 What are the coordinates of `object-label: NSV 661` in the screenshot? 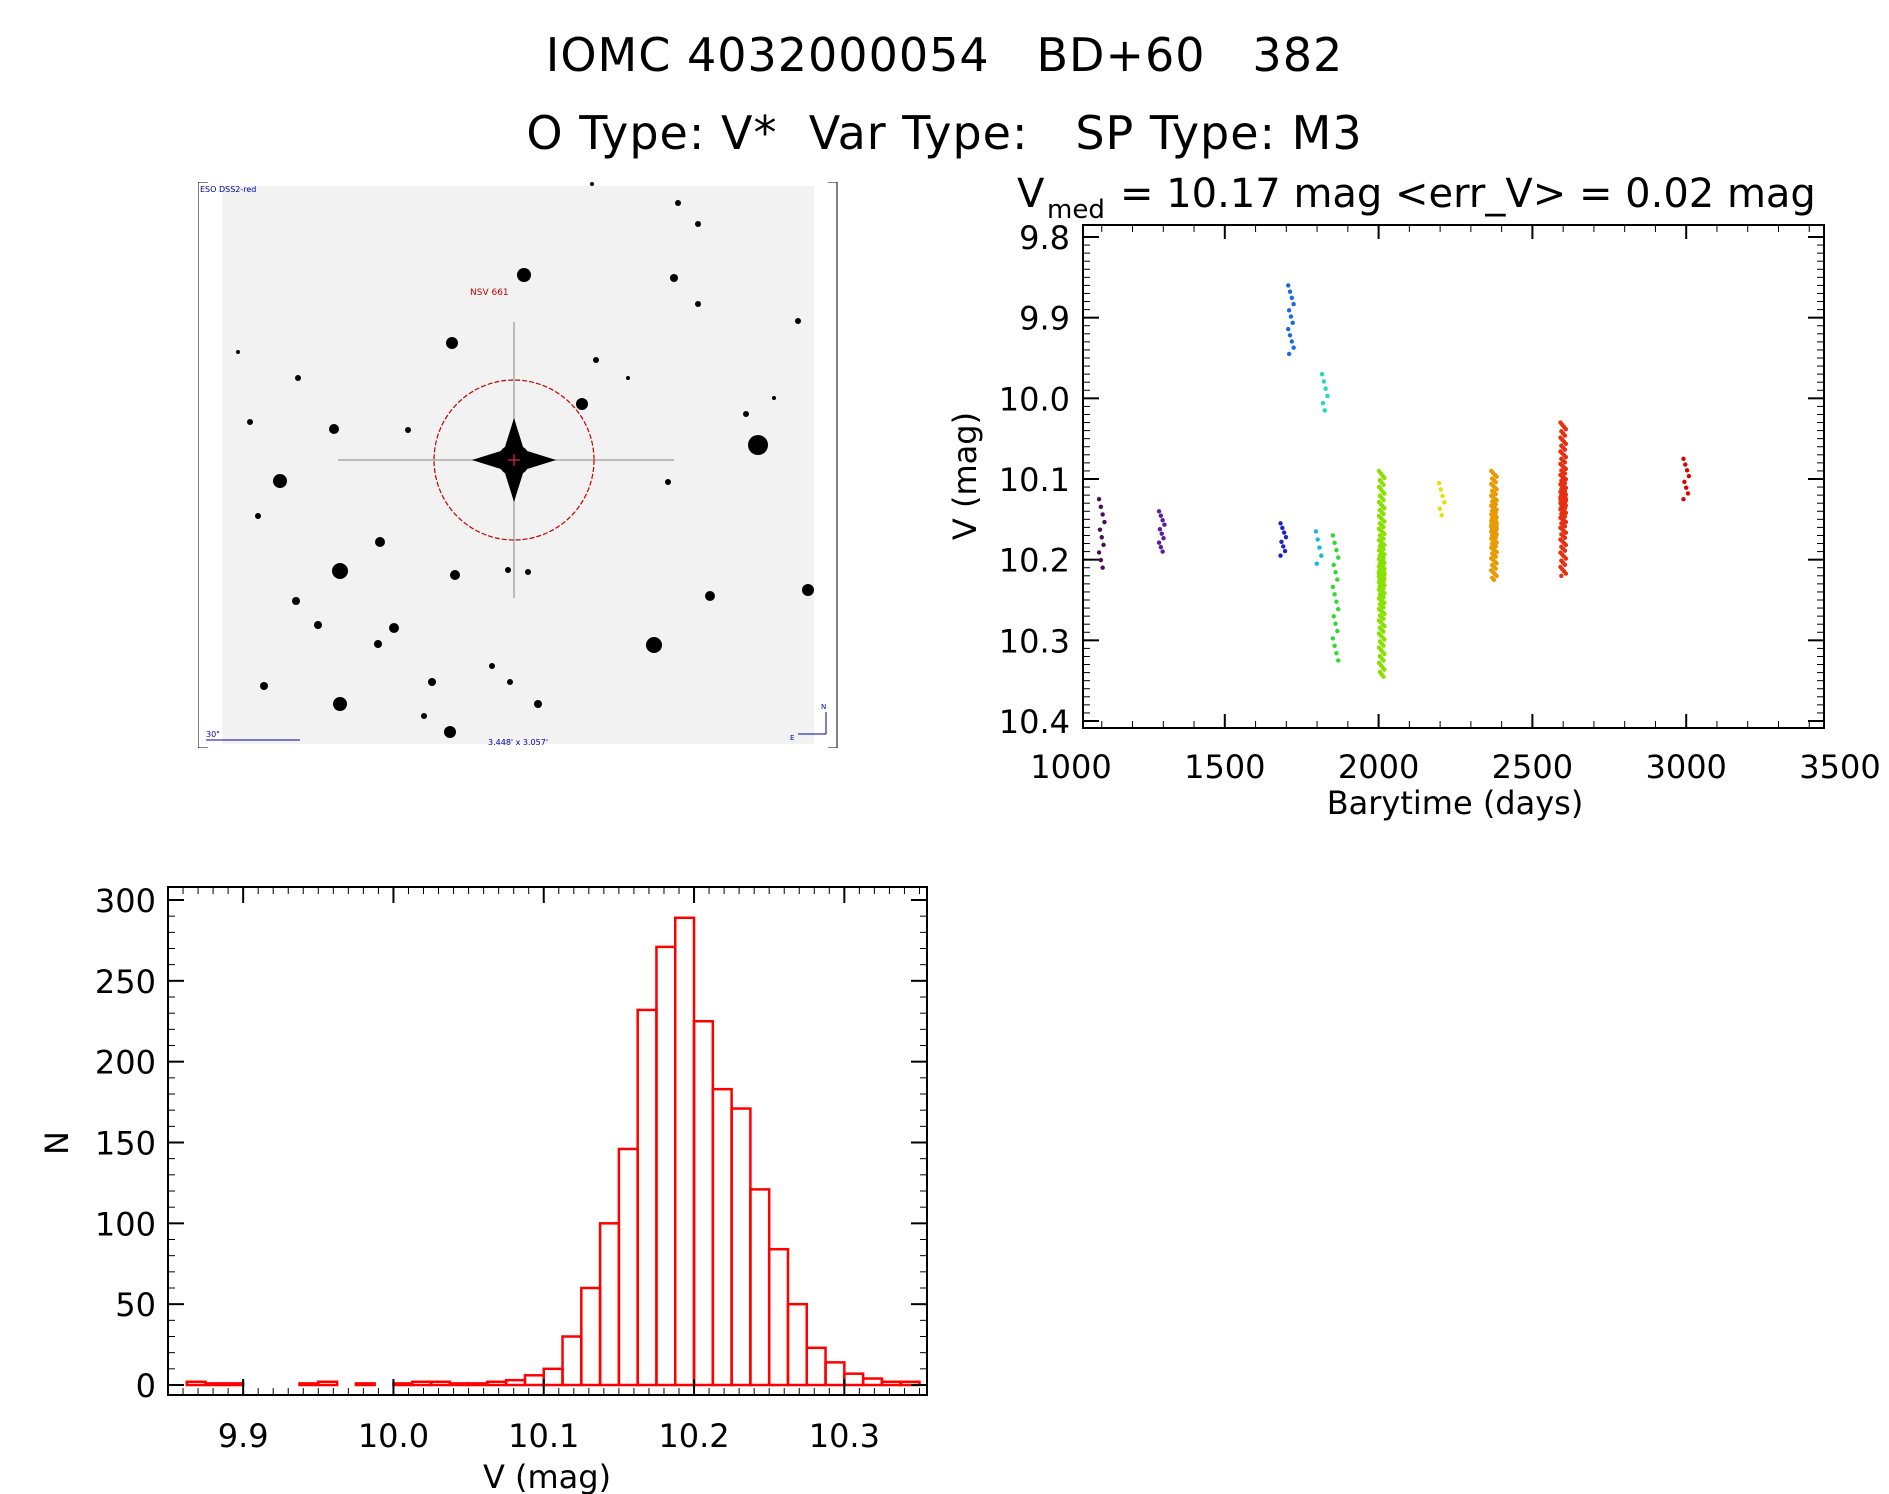 It's located at (489, 293).